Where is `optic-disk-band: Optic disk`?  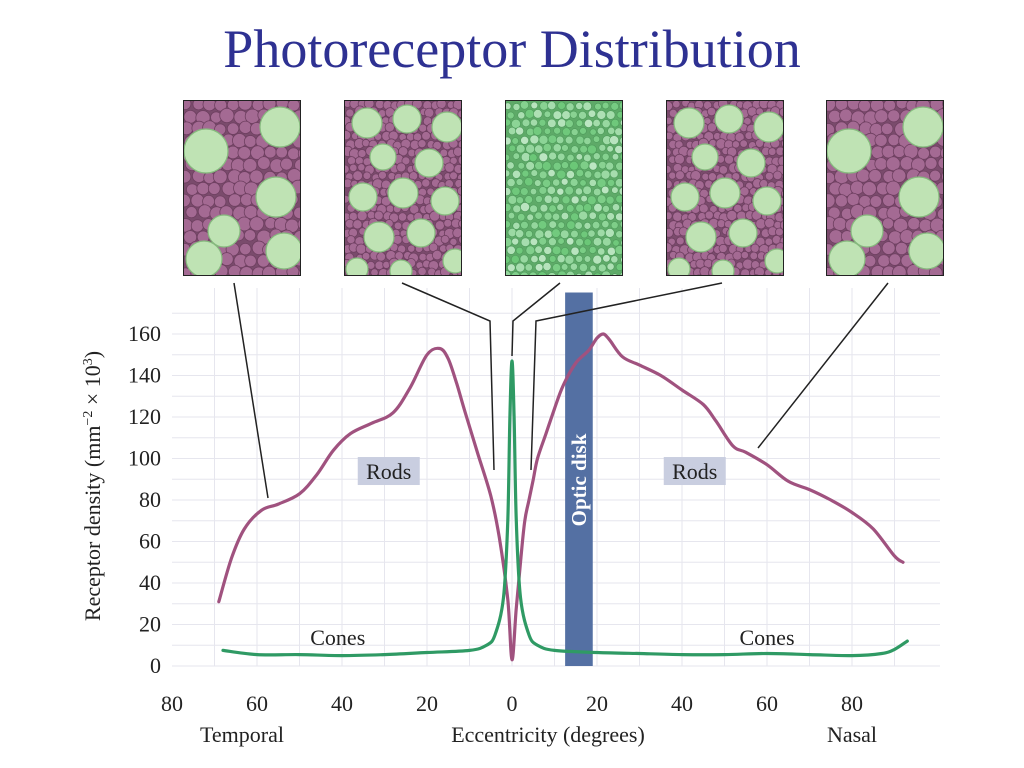
optic-disk-band: Optic disk is located at coordinates (579, 479).